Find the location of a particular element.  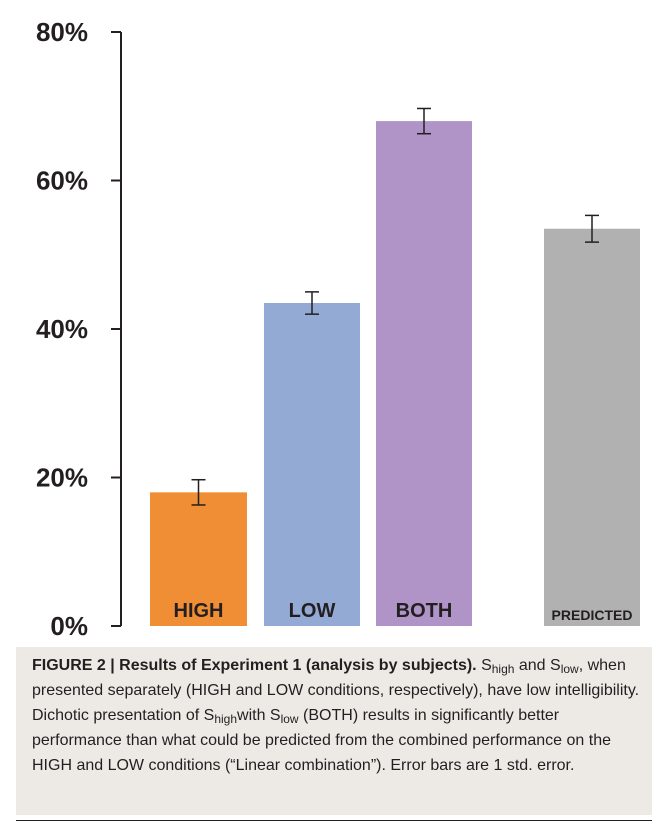

bar-label: BOTH is located at coordinates (424, 611).